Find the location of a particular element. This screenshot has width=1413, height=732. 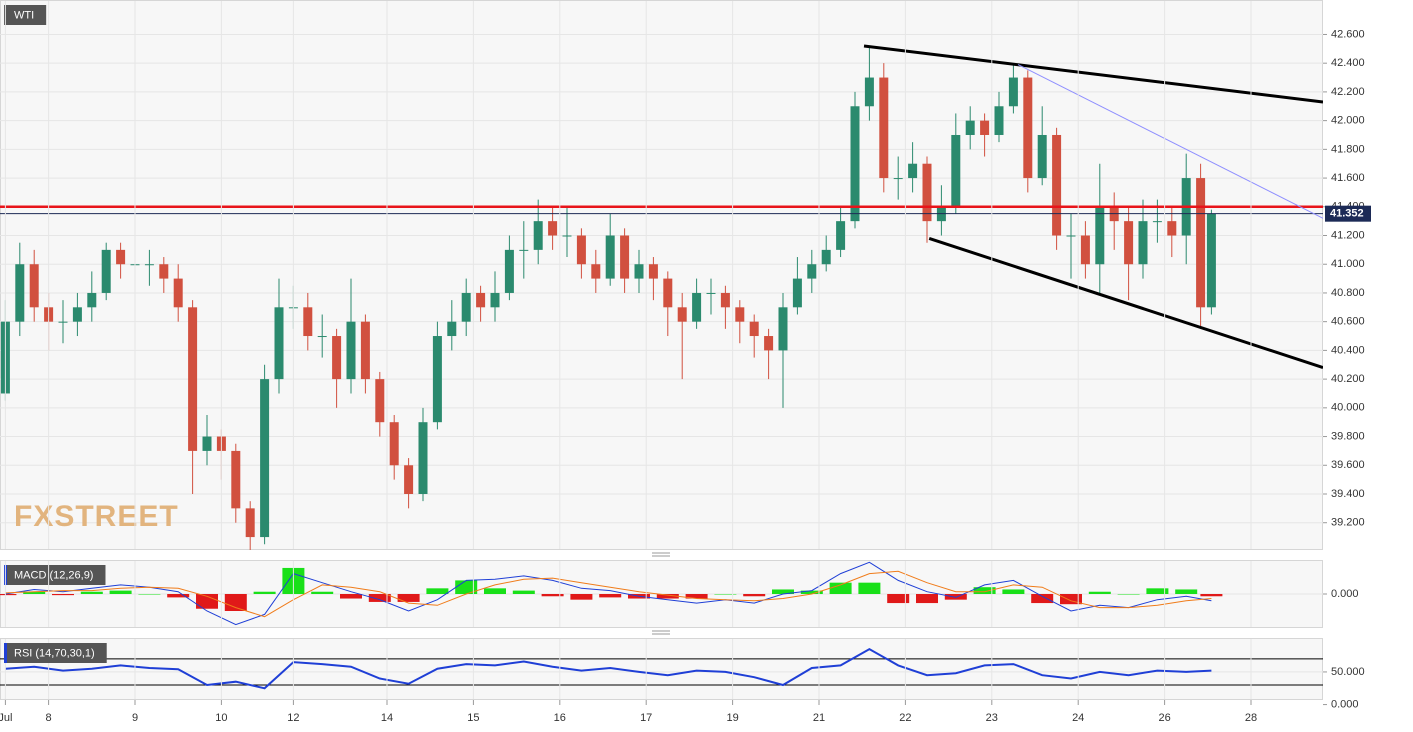

panel-title: MACD (12,26,9) is located at coordinates (53, 575).